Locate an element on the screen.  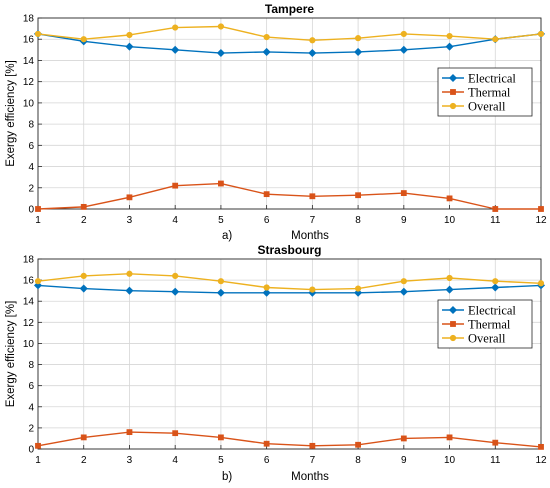
series-line-overall is located at coordinates (289, 282).